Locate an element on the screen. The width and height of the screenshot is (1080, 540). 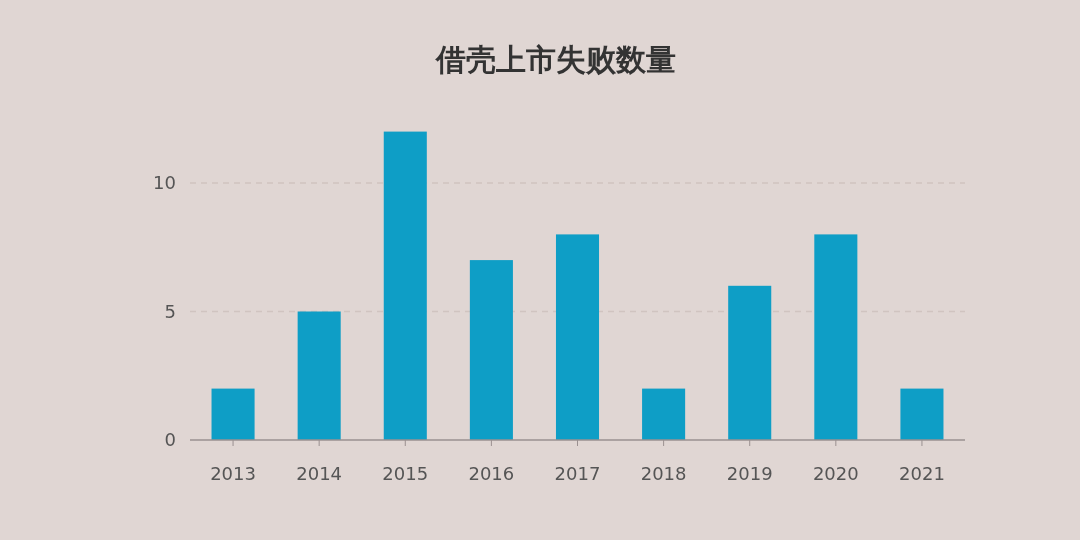
x-tick-label: 2013 is located at coordinates (233, 473).